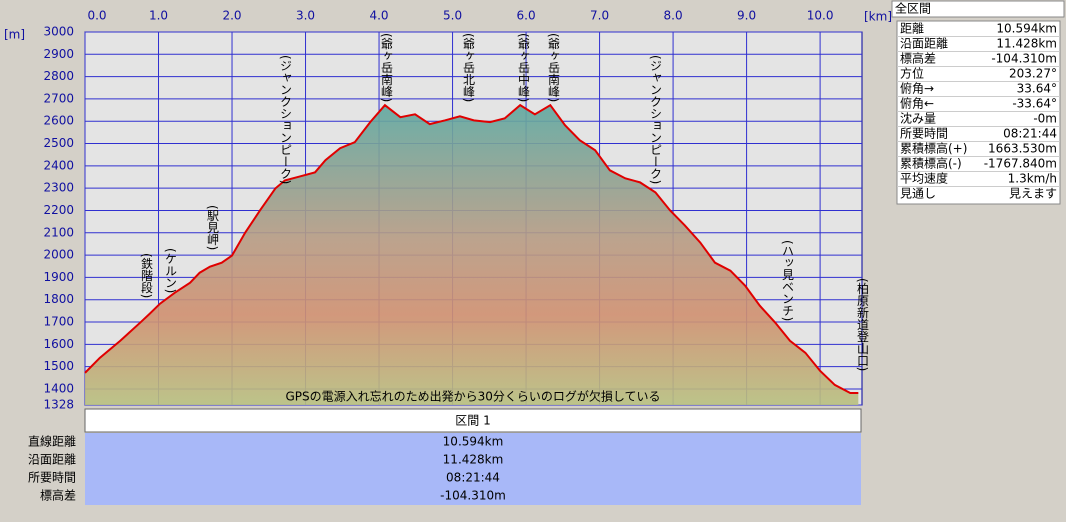 The image size is (1066, 522). I want to click on row-label: 沿面距離, so click(52, 460).